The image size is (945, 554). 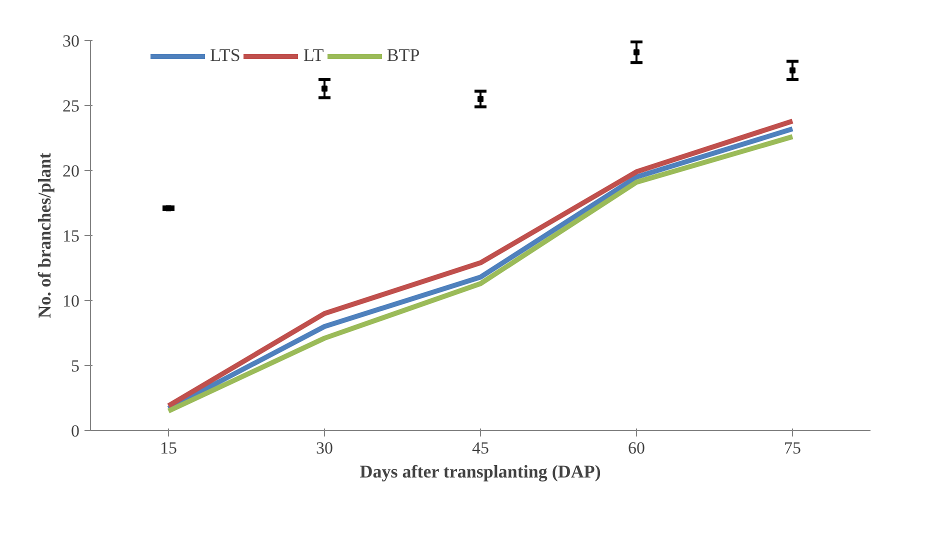 What do you see at coordinates (71, 301) in the screenshot?
I see `y-tick-label: 10` at bounding box center [71, 301].